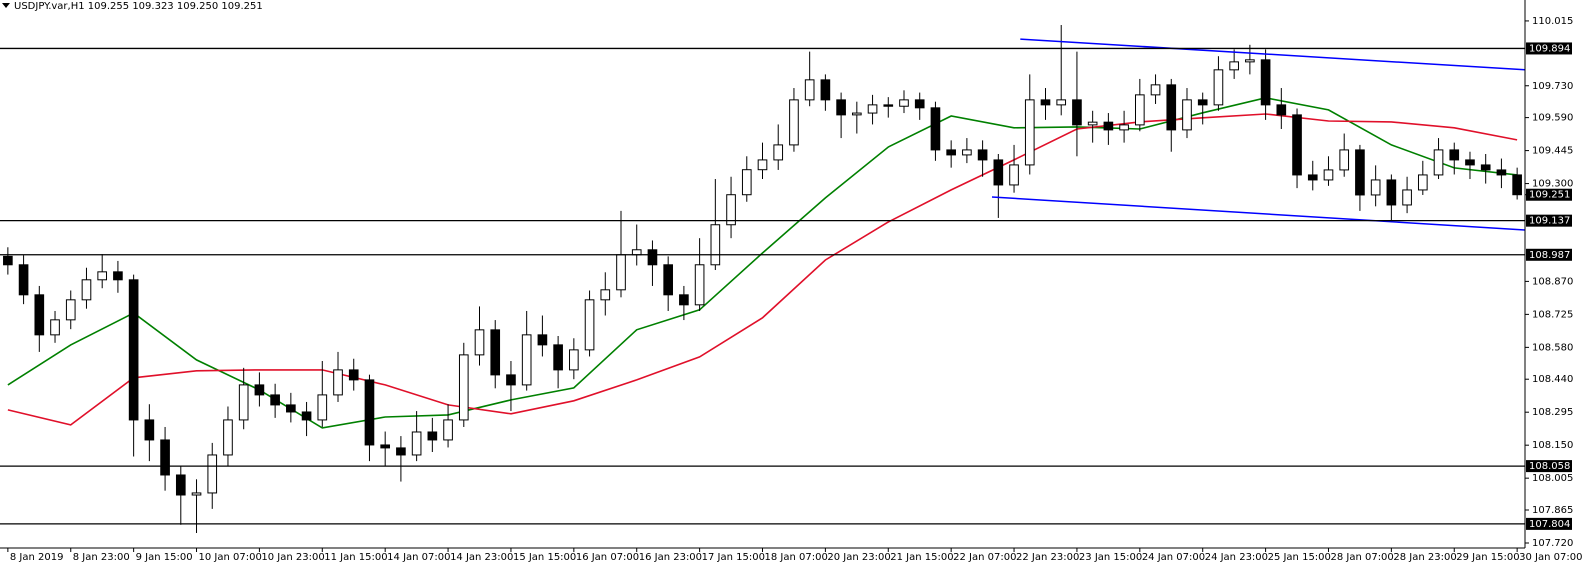 The height and width of the screenshot is (571, 1588). I want to click on x-tick-label: 10 Jan 07:00, so click(230, 557).